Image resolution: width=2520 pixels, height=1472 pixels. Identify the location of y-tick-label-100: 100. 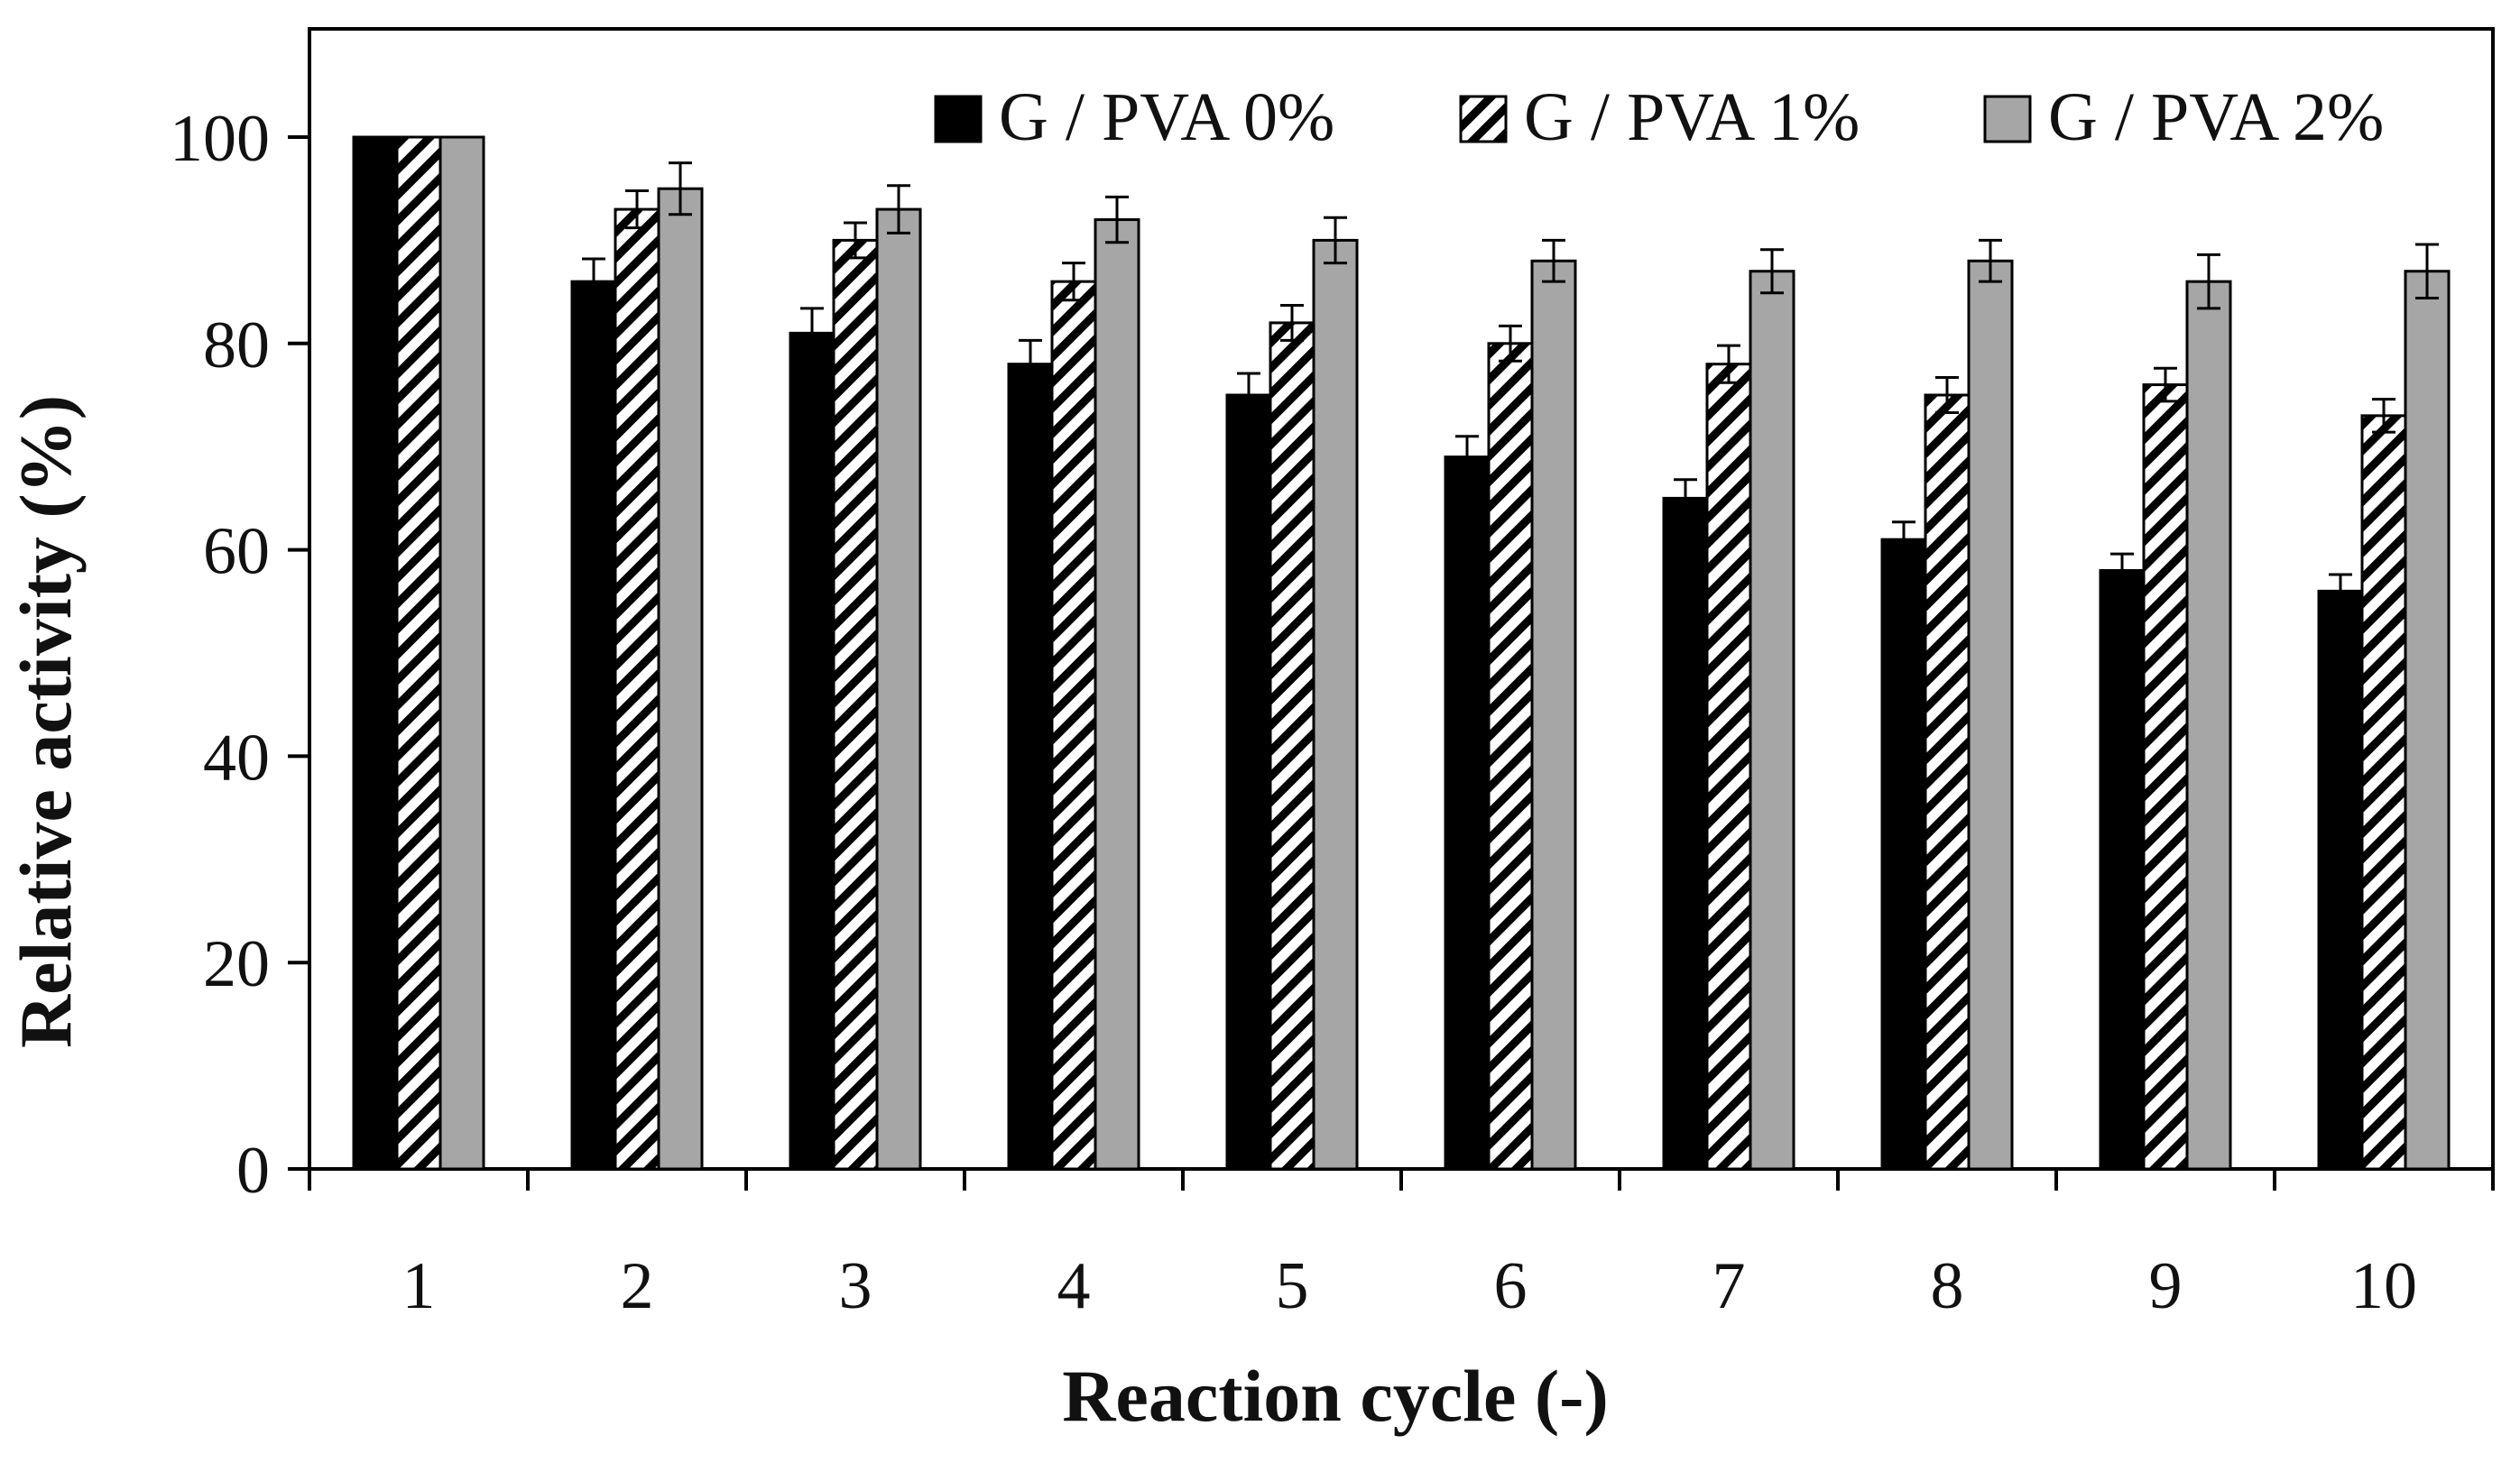
(220, 139).